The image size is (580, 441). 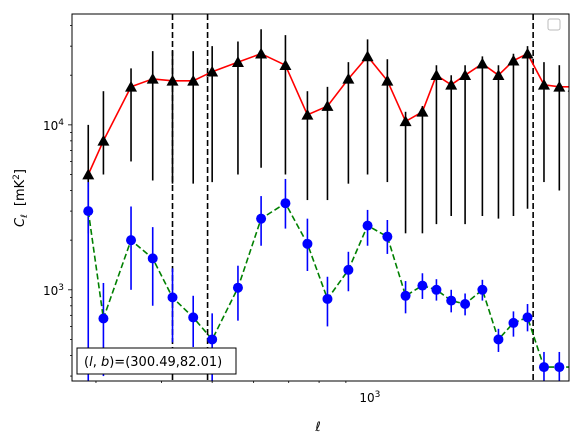 What do you see at coordinates (53, 290) in the screenshot?
I see `y-tick-label-0: 103` at bounding box center [53, 290].